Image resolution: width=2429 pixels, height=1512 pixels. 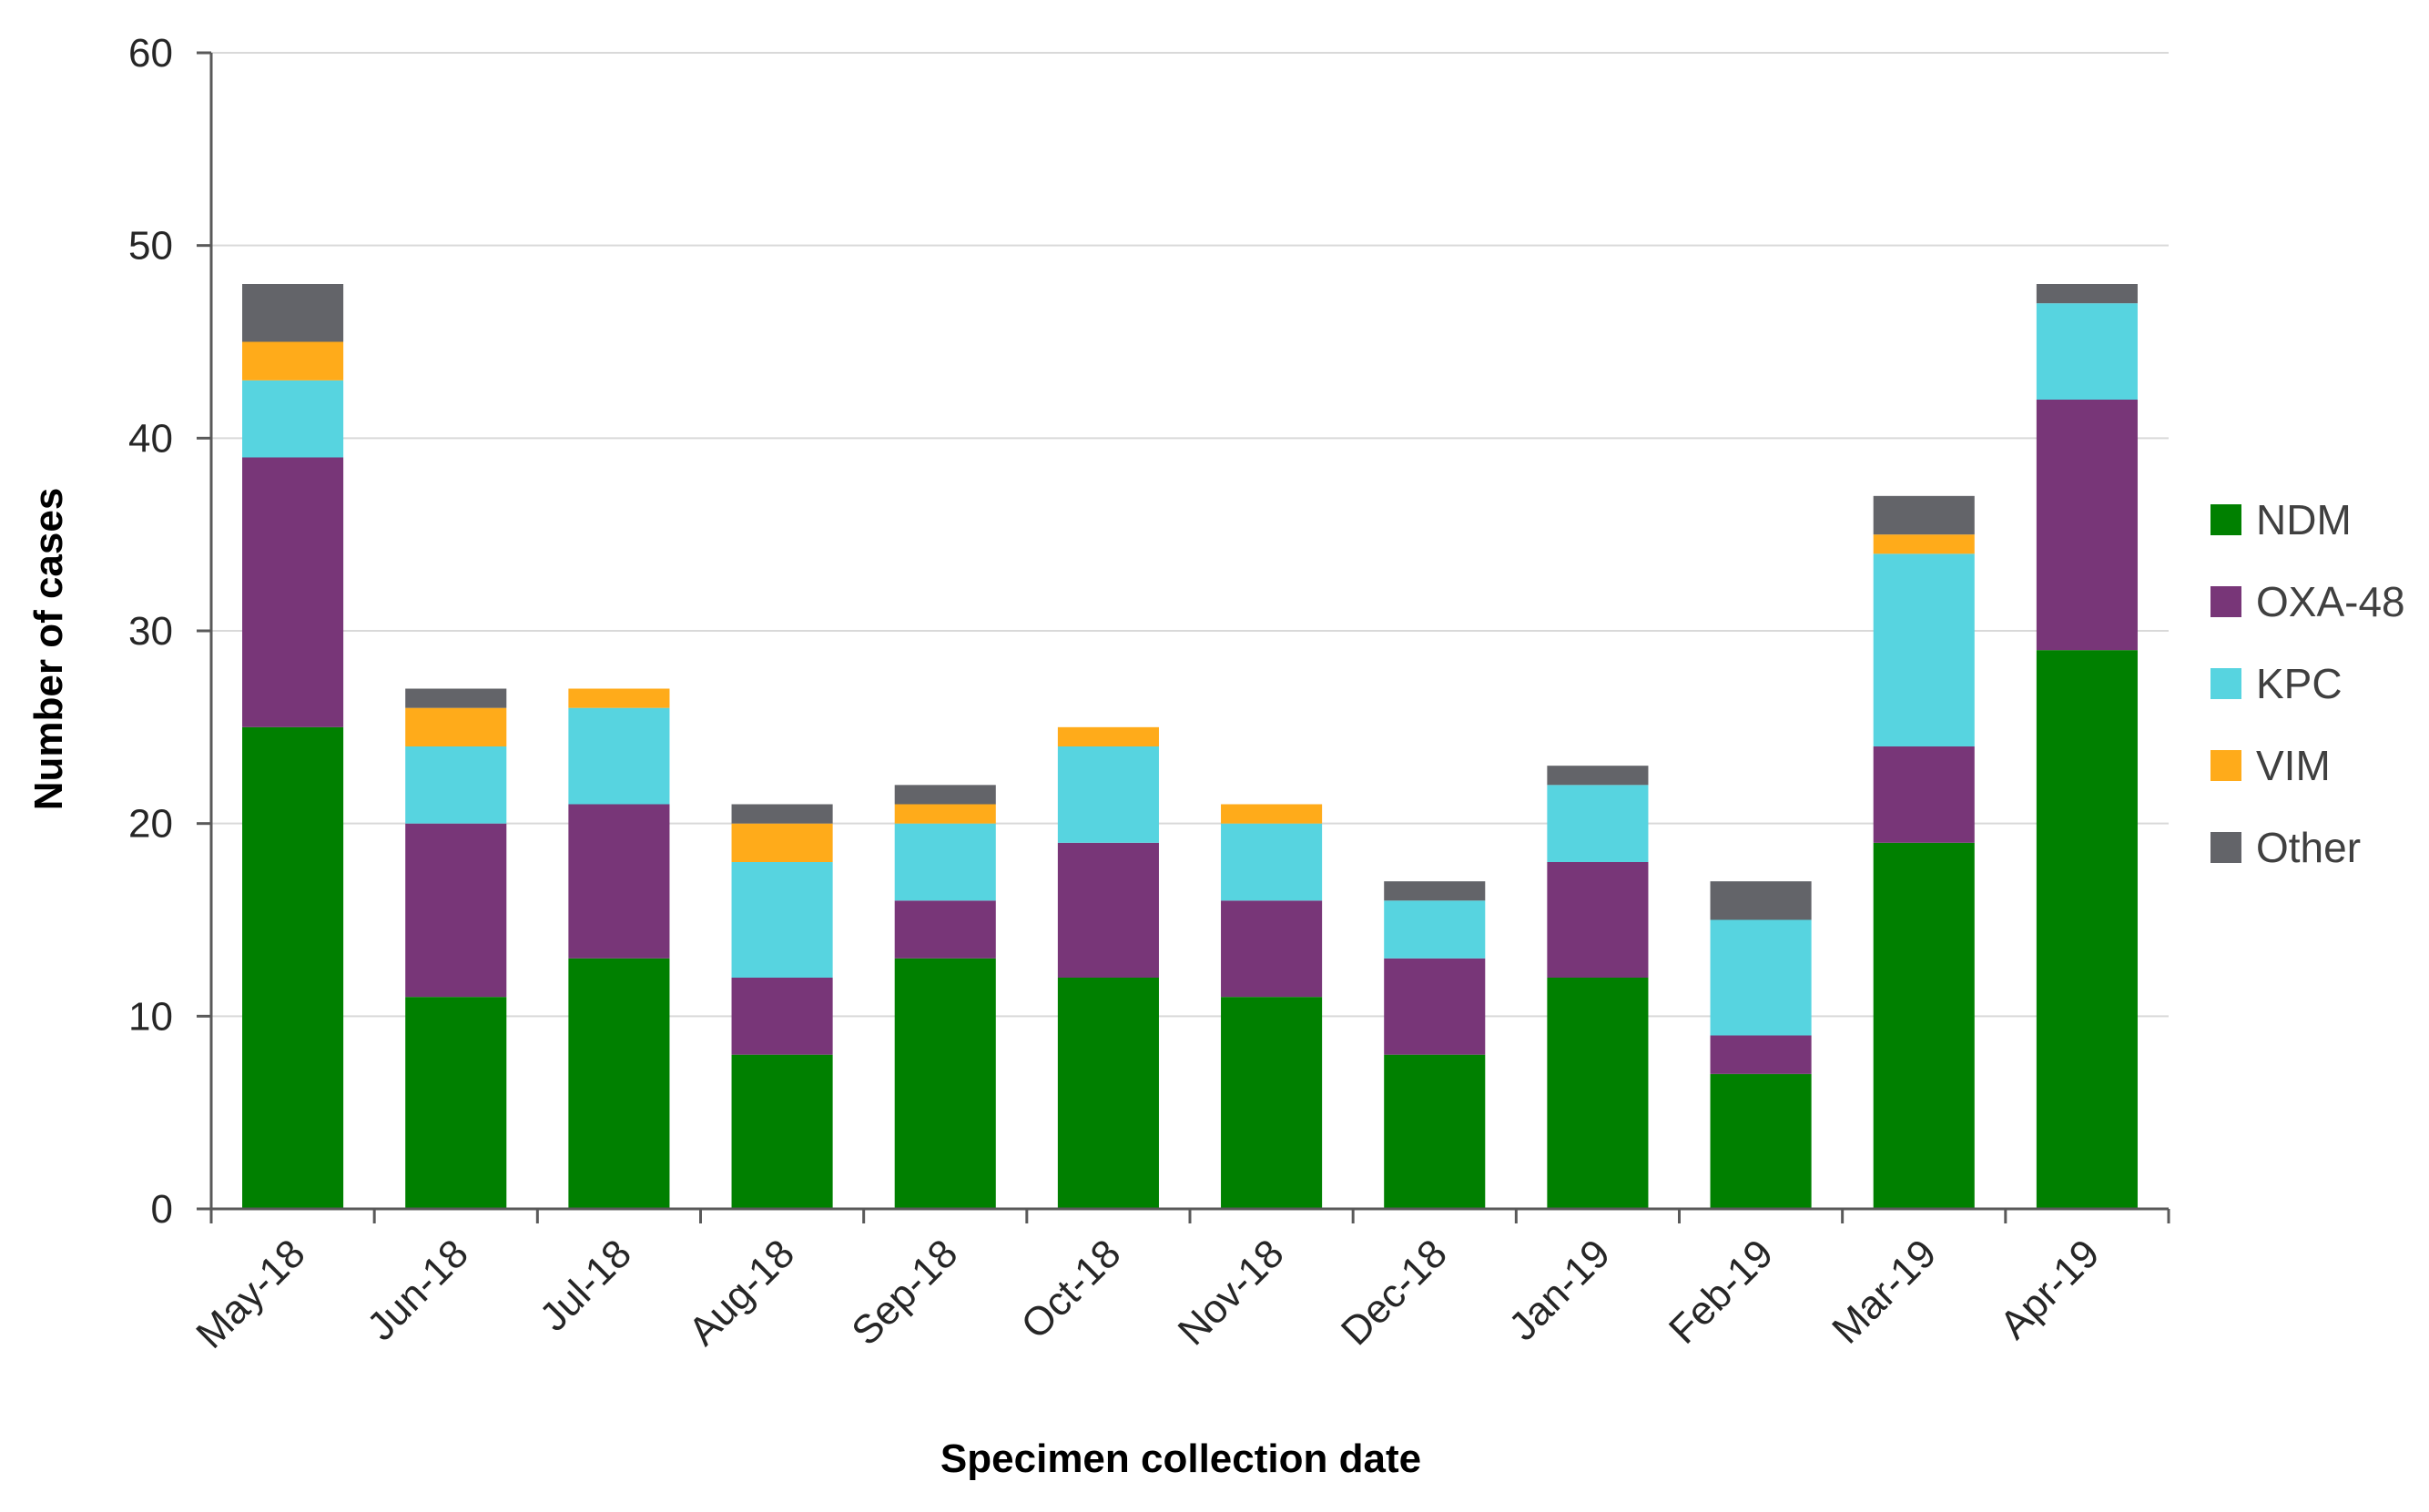 What do you see at coordinates (2330, 601) in the screenshot?
I see `legend-label-OXA-48: OXA-48` at bounding box center [2330, 601].